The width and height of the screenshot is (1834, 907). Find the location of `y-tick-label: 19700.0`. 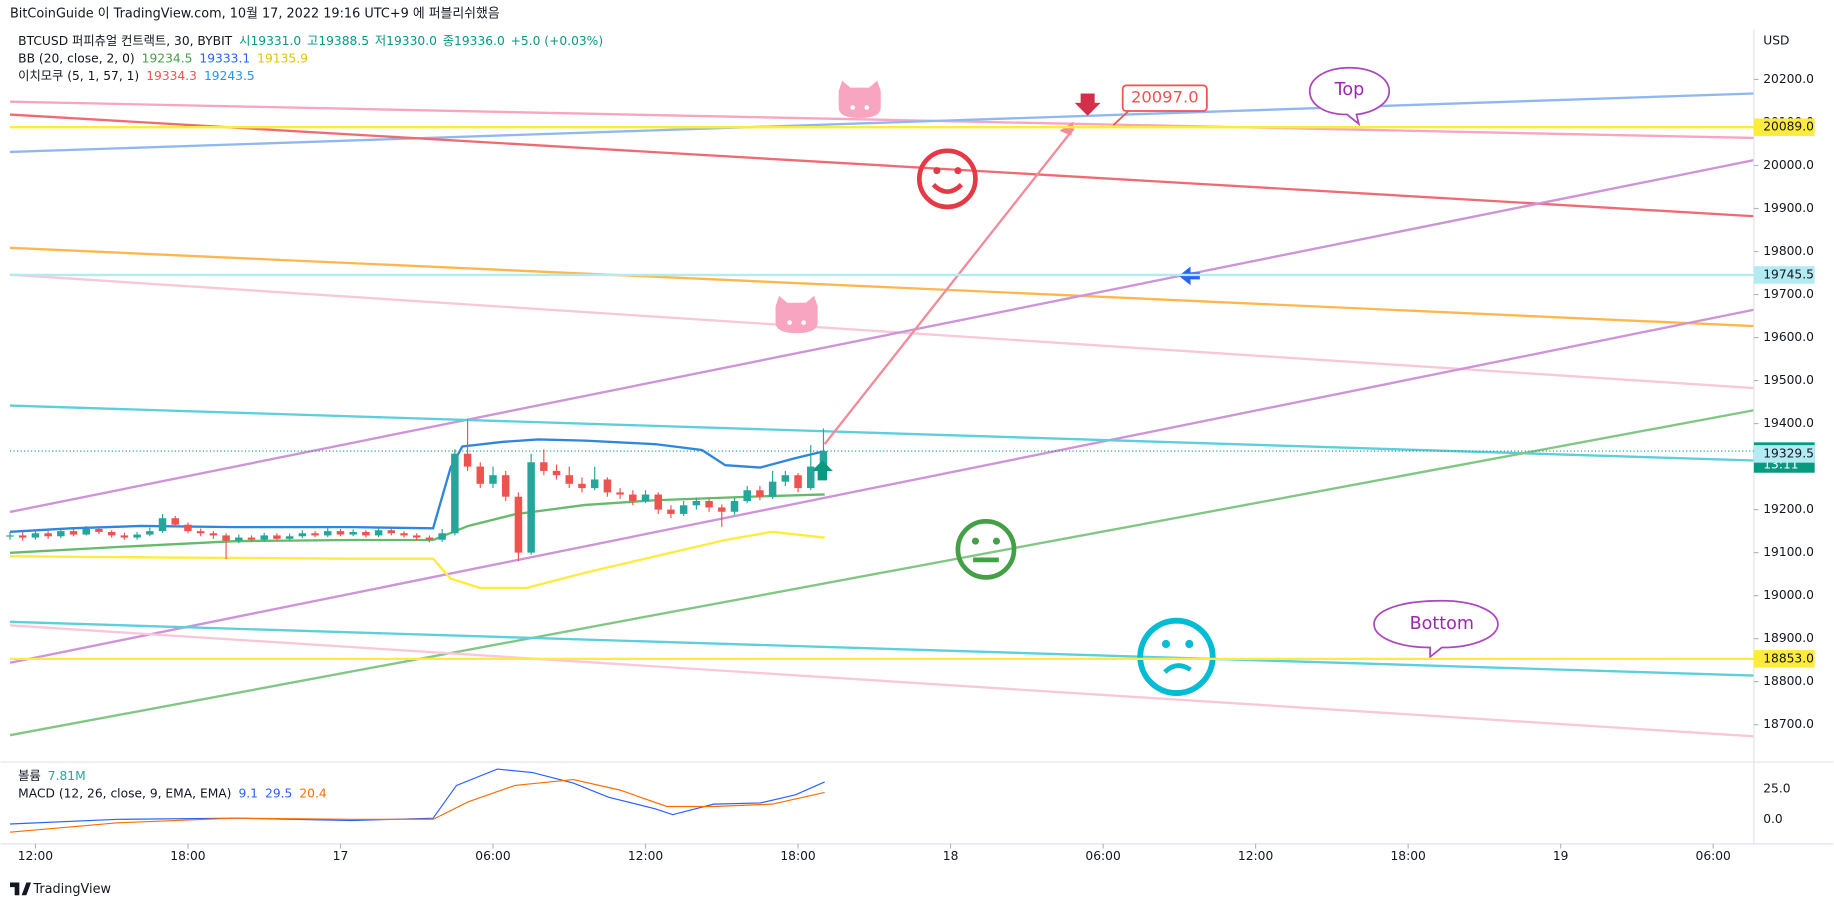

y-tick-label: 19700.0 is located at coordinates (1788, 294).